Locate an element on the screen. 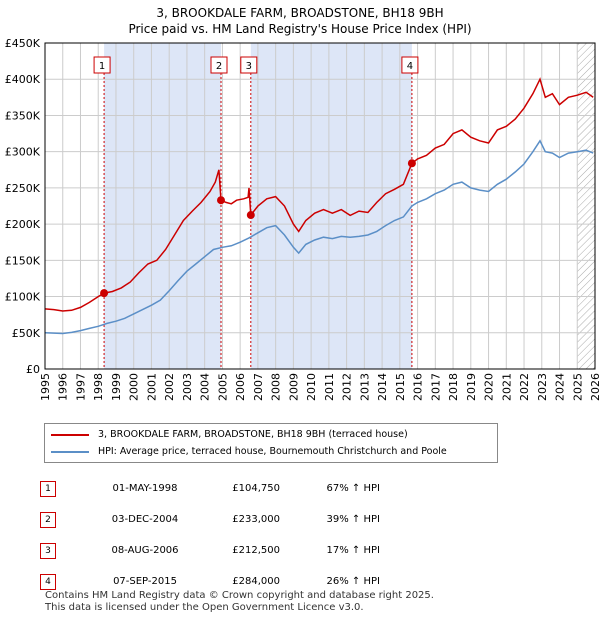 The width and height of the screenshot is (600, 620). x-tick-label: 2015 is located at coordinates (400, 387).